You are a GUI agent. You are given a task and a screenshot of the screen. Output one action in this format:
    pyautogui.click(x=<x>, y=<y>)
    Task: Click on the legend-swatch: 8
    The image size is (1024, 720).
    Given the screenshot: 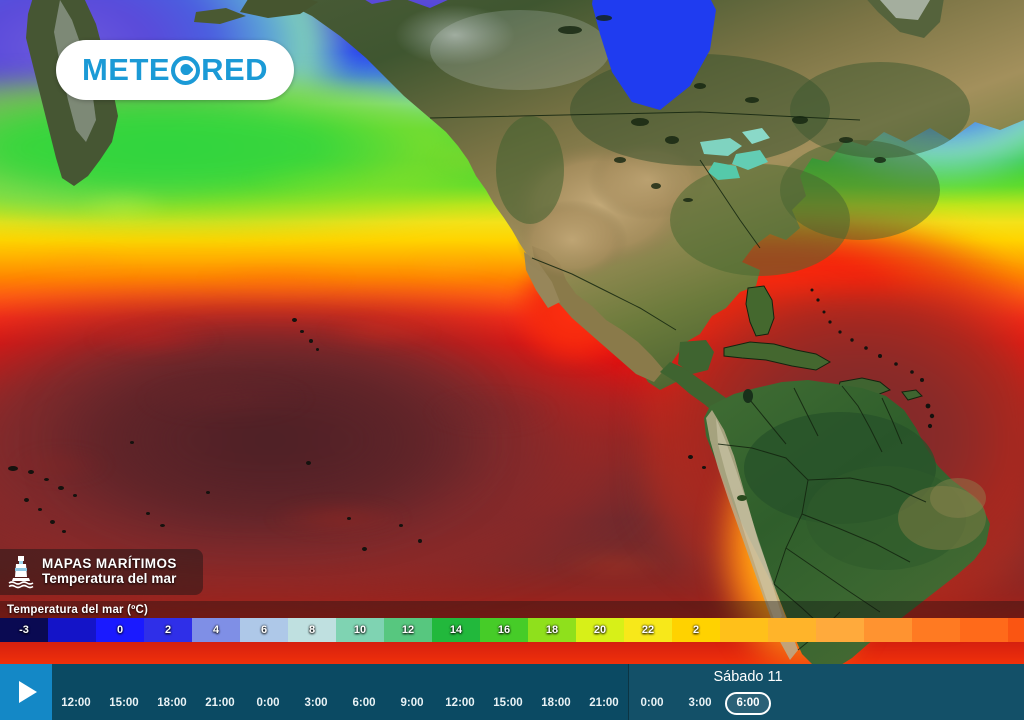 What is the action you would take?
    pyautogui.click(x=312, y=630)
    